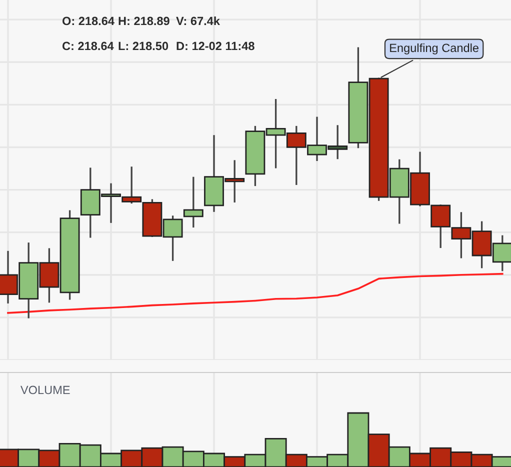  I want to click on annotation: C: 218.64, so click(88, 46).